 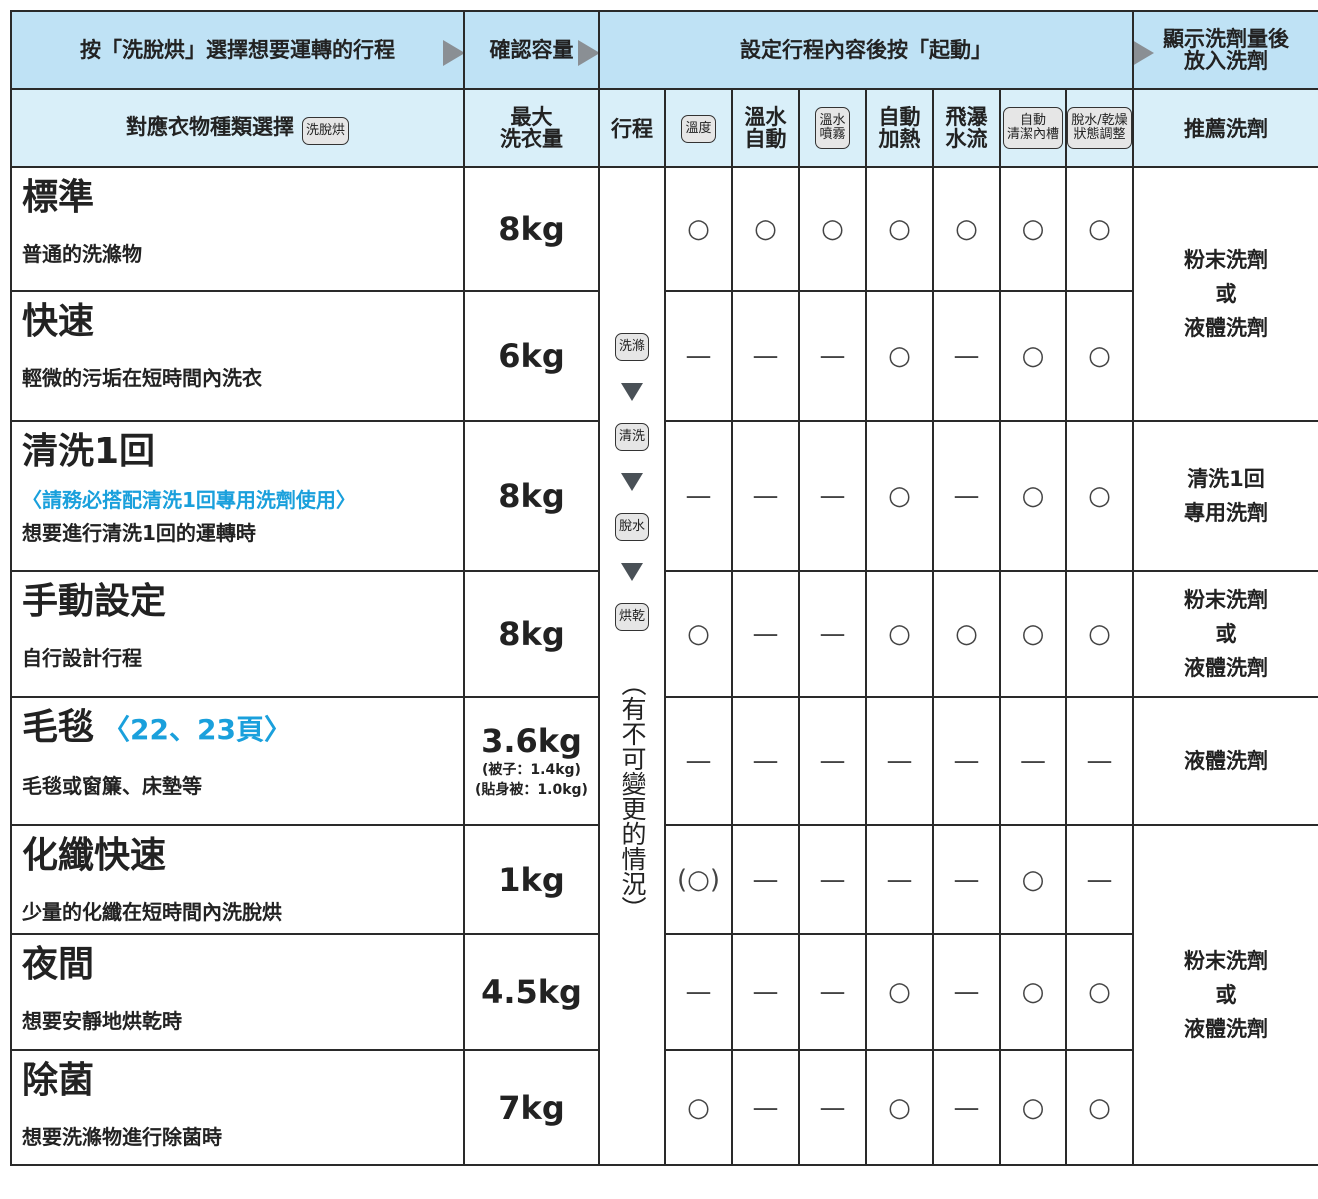 What do you see at coordinates (237, 965) in the screenshot?
I see `course-name: 夜間` at bounding box center [237, 965].